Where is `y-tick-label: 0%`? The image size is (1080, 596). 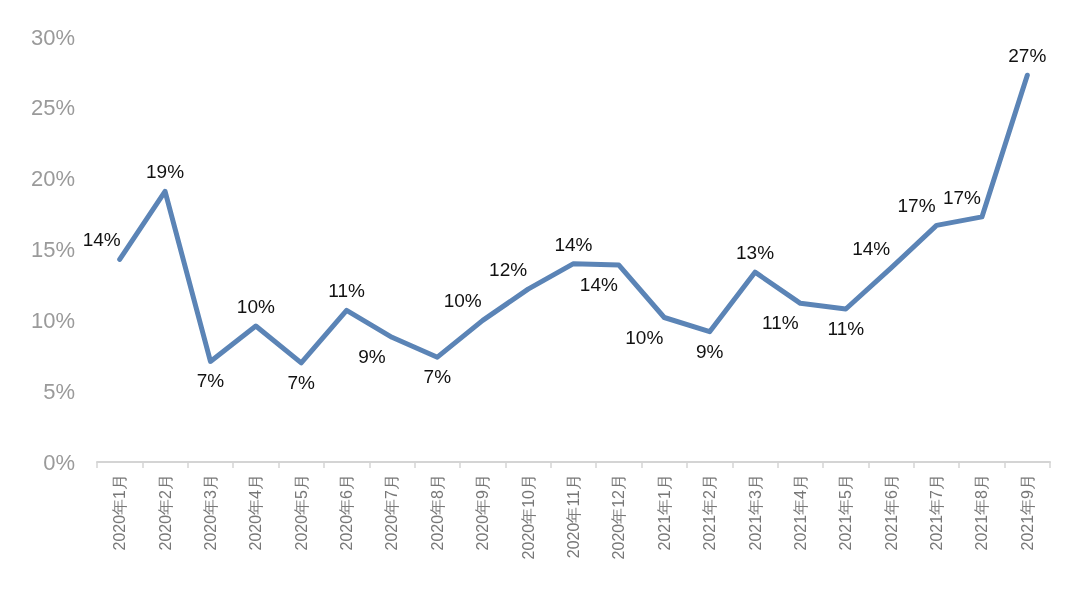 y-tick-label: 0% is located at coordinates (59, 462).